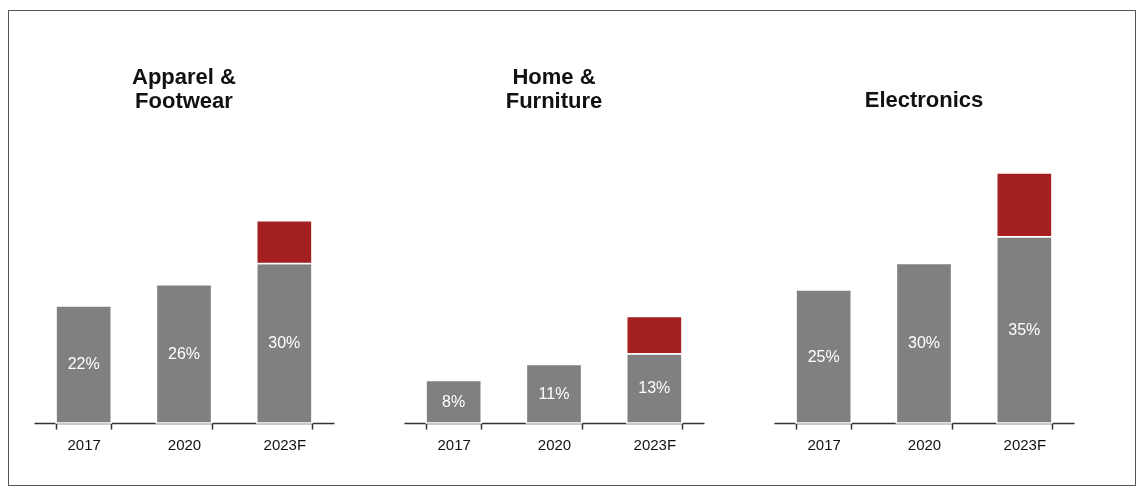 Image resolution: width=1146 pixels, height=486 pixels. I want to click on data-label: 25%, so click(823, 356).